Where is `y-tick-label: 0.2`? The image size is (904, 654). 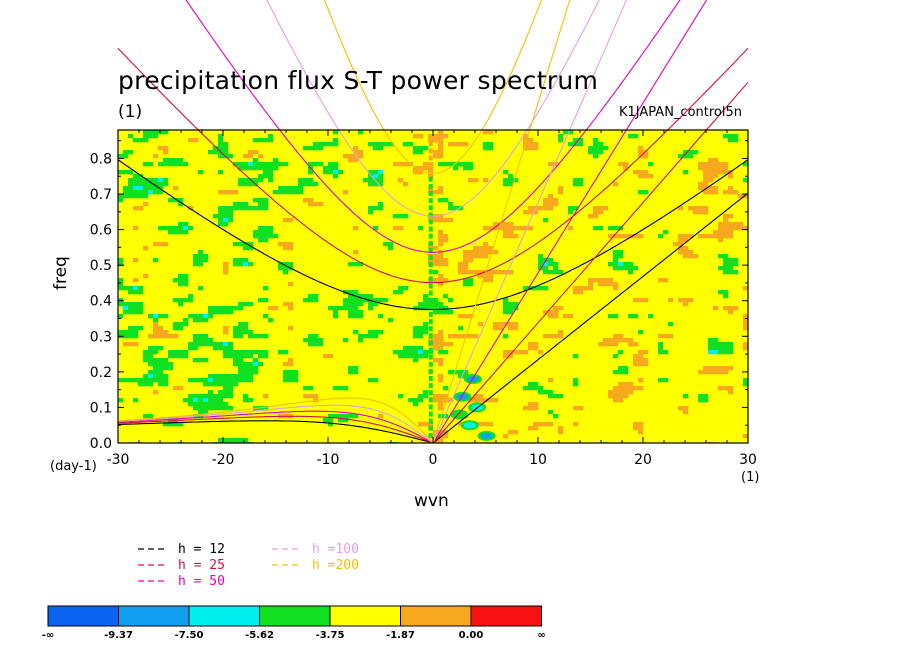
y-tick-label: 0.2 is located at coordinates (101, 373).